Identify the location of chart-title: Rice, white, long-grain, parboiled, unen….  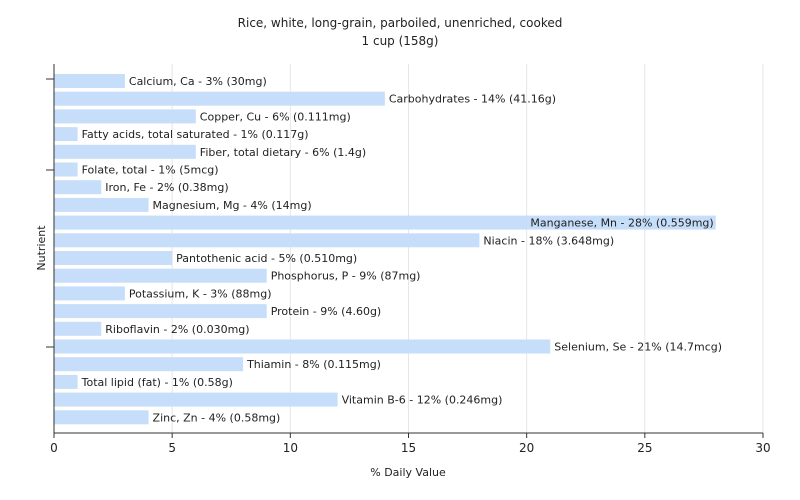
(400, 23).